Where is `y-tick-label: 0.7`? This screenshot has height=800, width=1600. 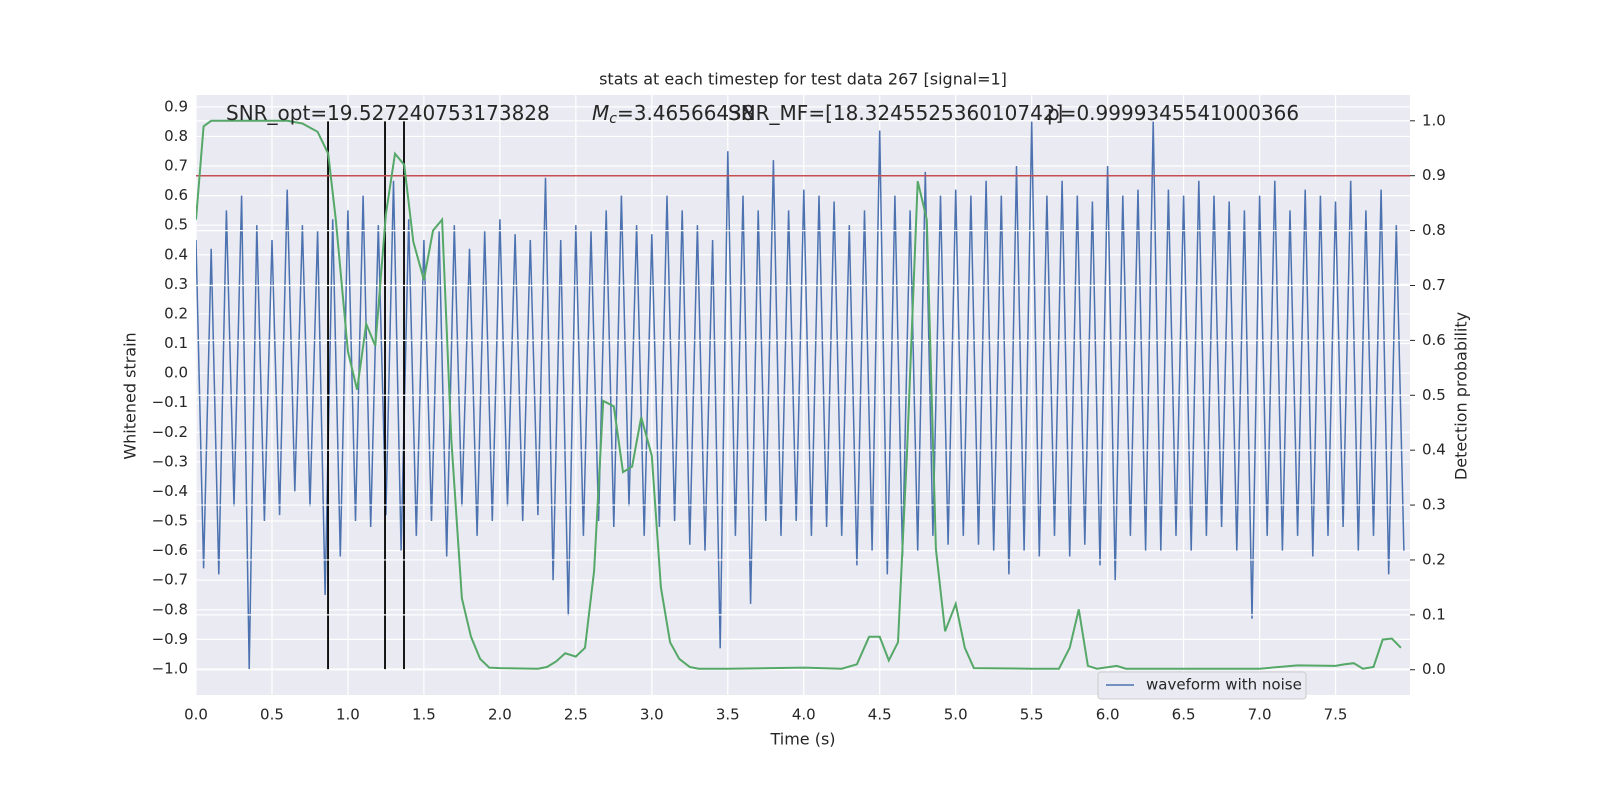
y-tick-label: 0.7 is located at coordinates (176, 166).